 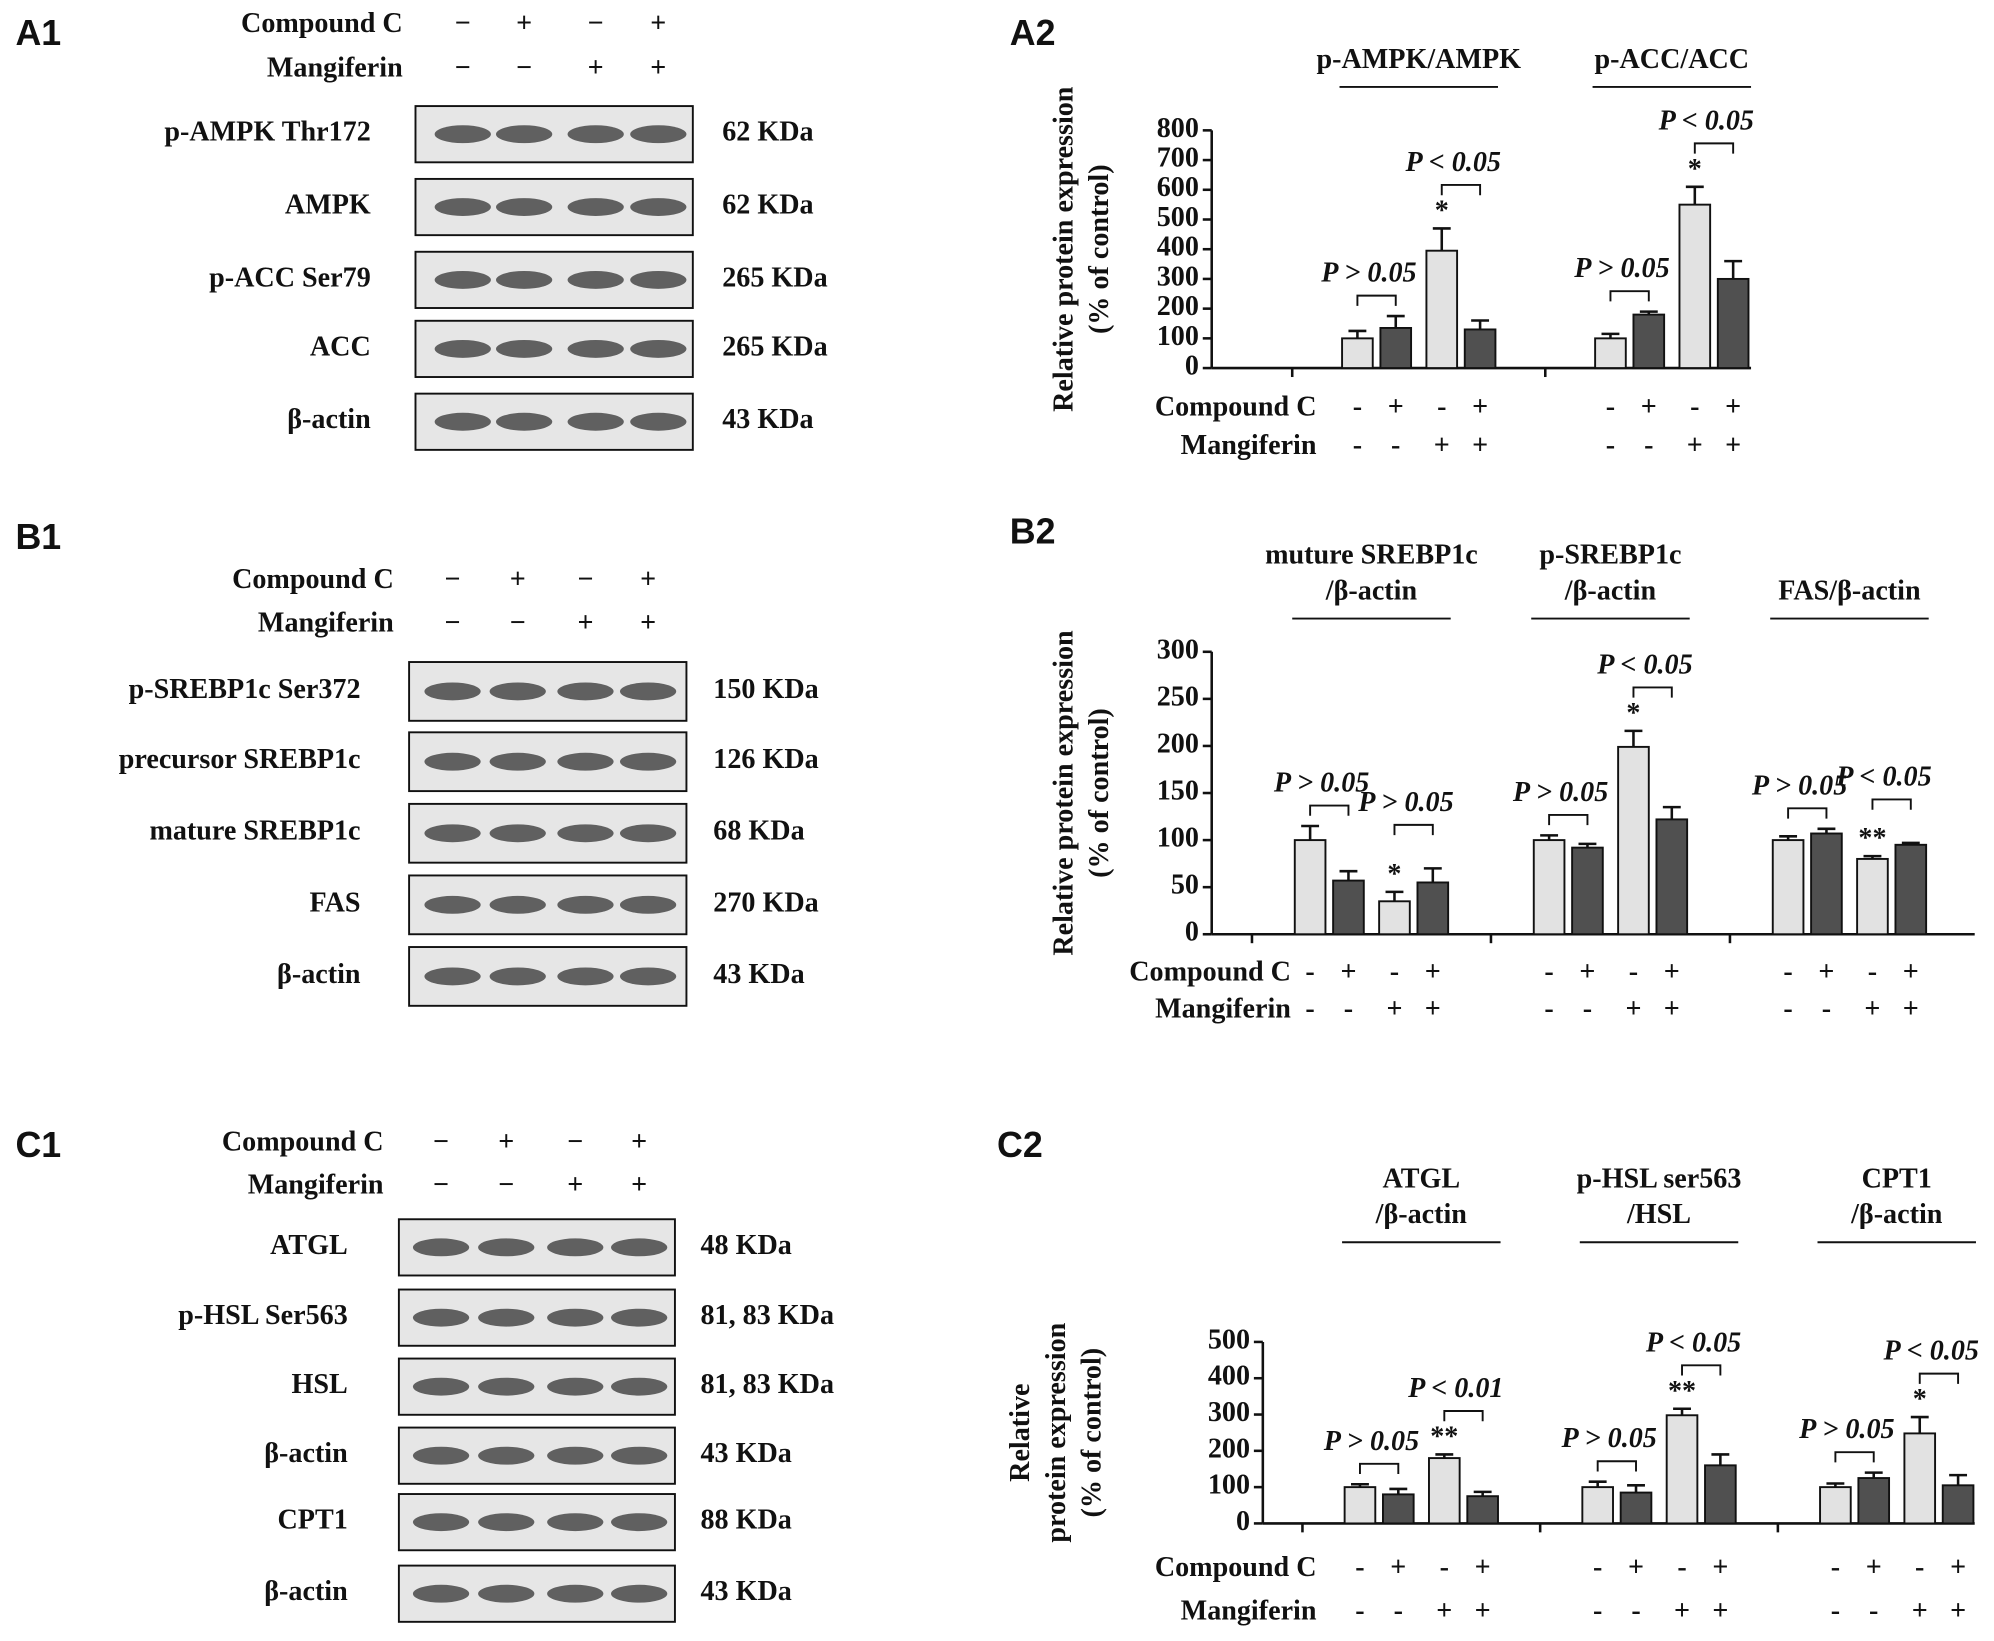 What do you see at coordinates (328, 204) in the screenshot?
I see `protein-label: AMPK` at bounding box center [328, 204].